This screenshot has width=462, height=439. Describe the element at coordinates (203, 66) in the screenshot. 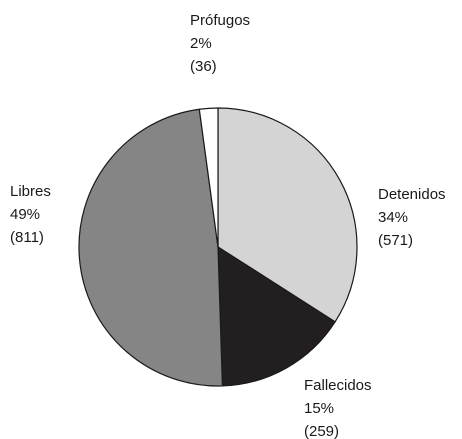

I see `label-profugos-count: (36)` at that location.